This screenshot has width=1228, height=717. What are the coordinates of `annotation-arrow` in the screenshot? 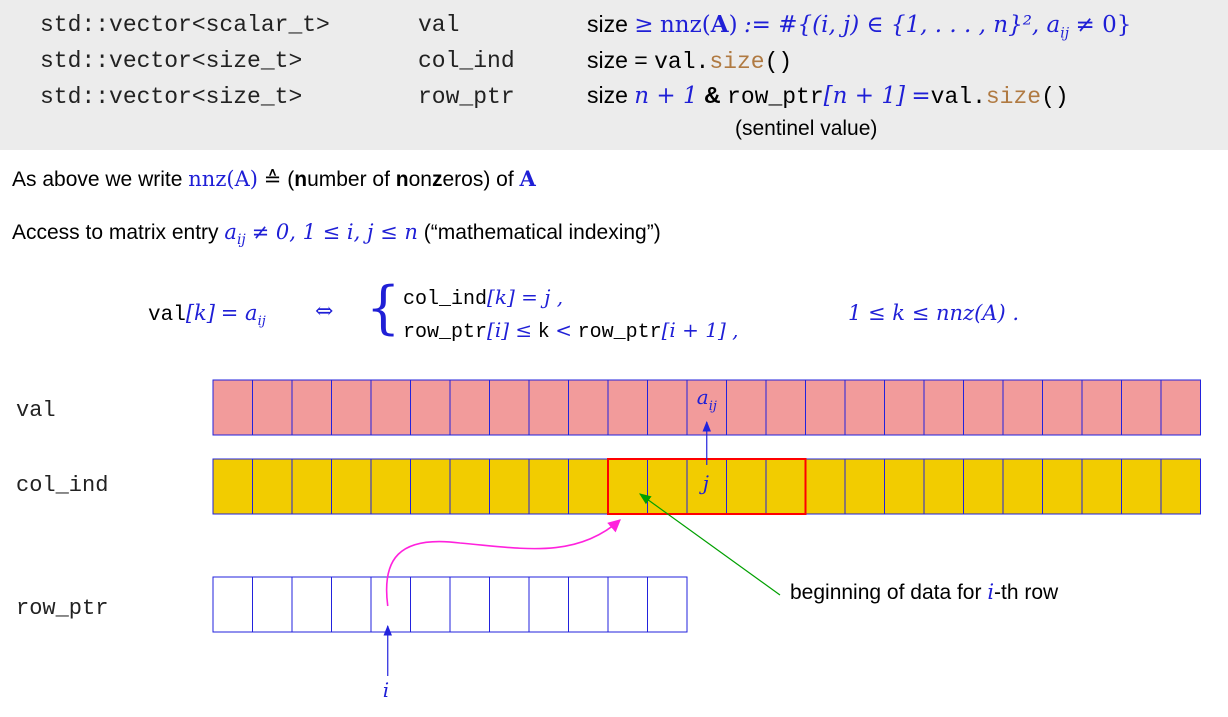 It's located at (710, 544).